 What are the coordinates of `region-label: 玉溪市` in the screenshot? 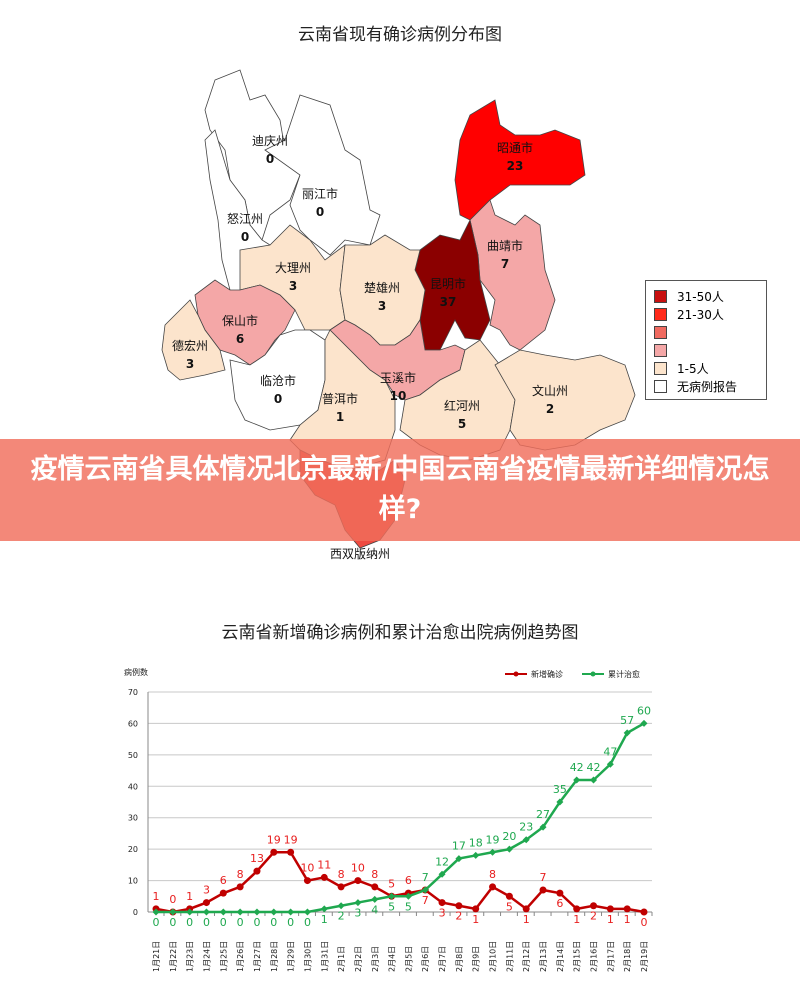 It's located at (398, 377).